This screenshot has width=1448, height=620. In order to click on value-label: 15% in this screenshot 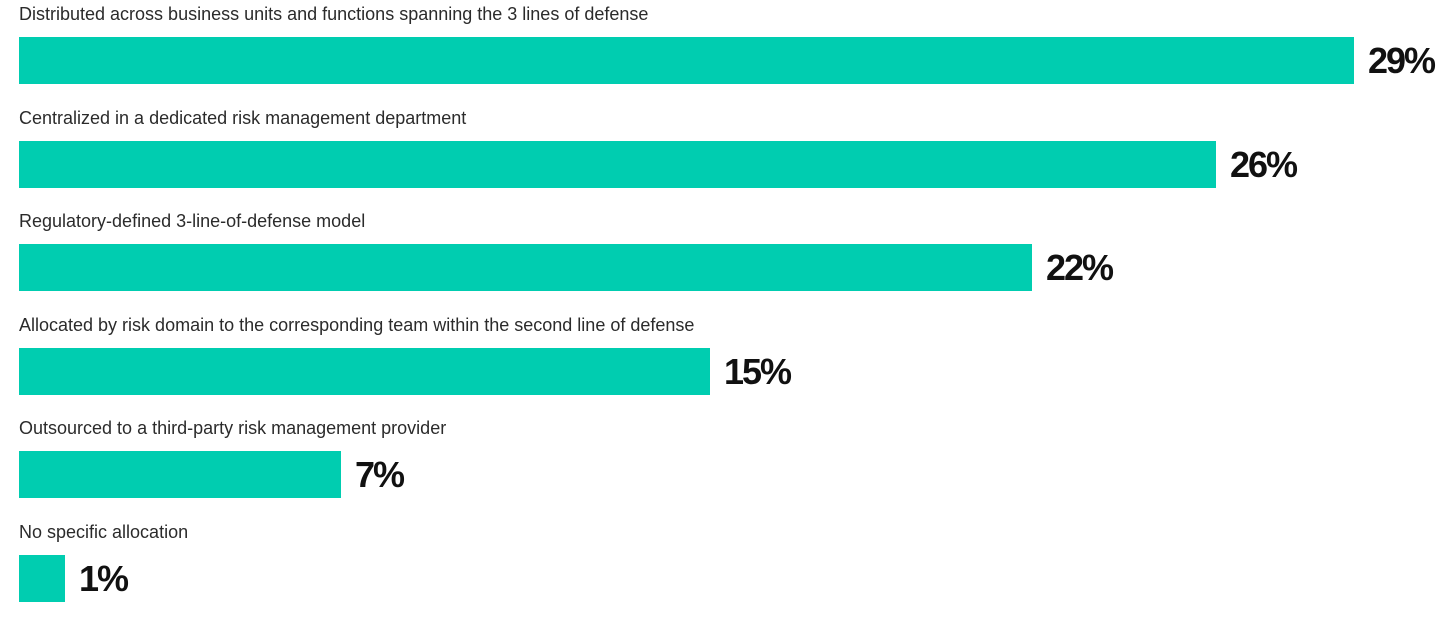, I will do `click(758, 371)`.